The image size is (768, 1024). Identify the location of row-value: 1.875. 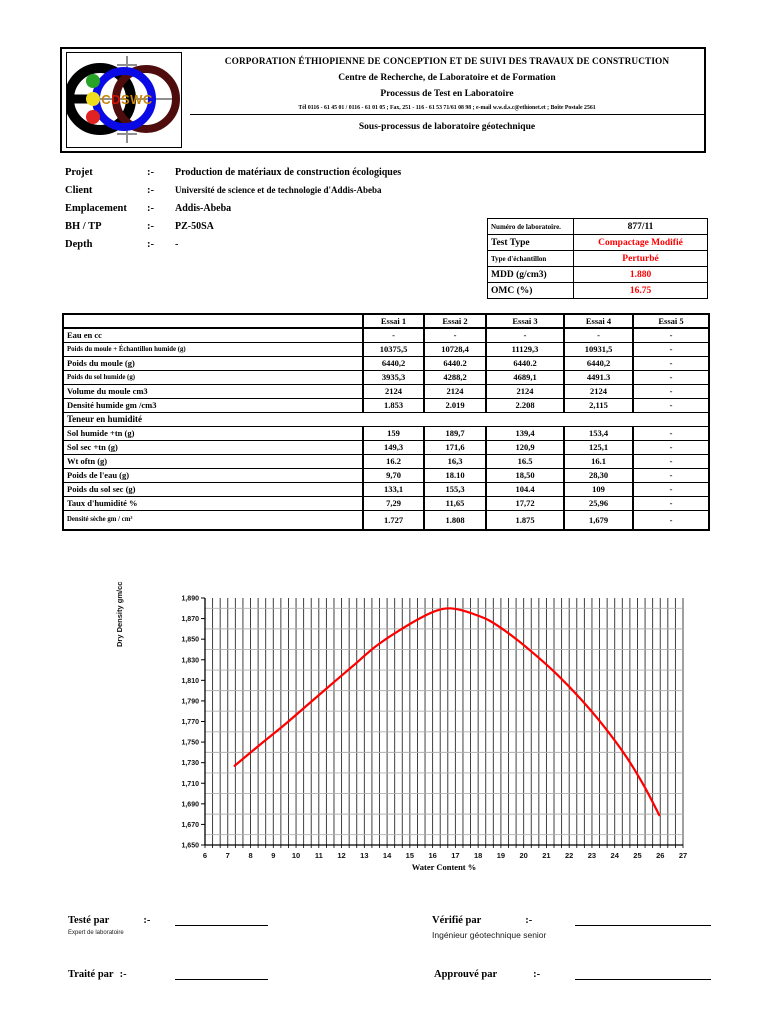
(525, 520).